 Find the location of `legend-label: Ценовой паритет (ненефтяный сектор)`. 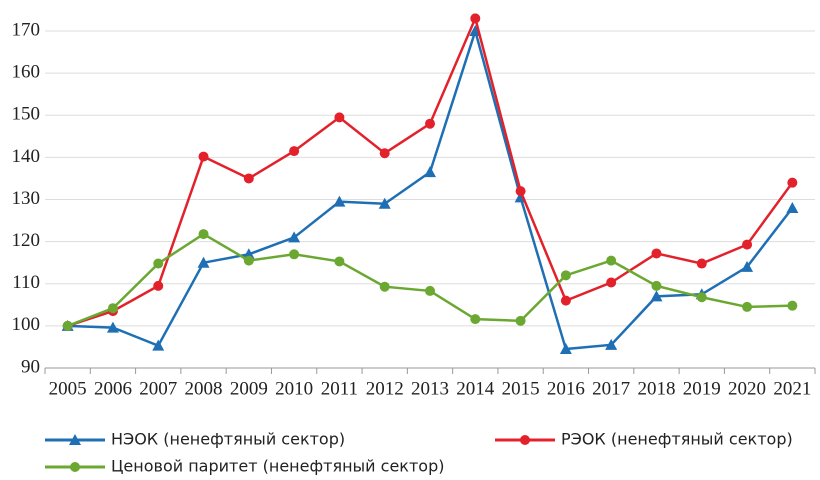

legend-label: Ценовой паритет (ненефтяный сектор) is located at coordinates (277, 466).